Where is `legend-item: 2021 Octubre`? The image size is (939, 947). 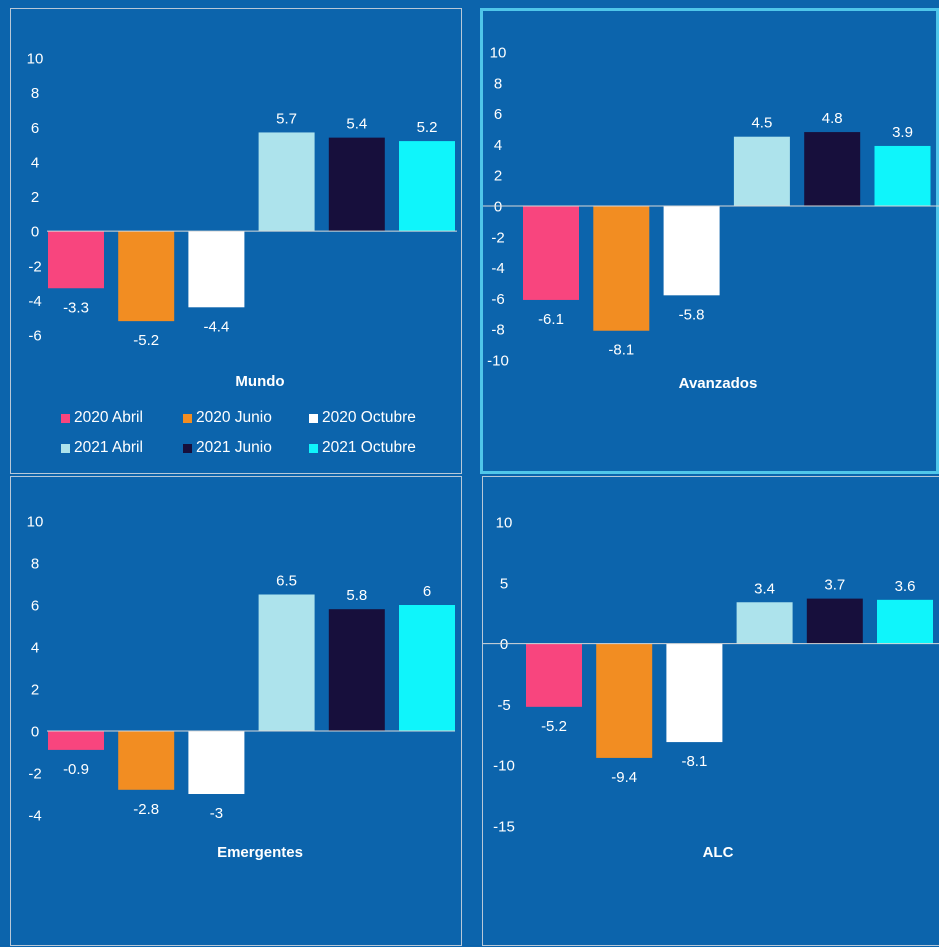 legend-item: 2021 Octubre is located at coordinates (374, 448).